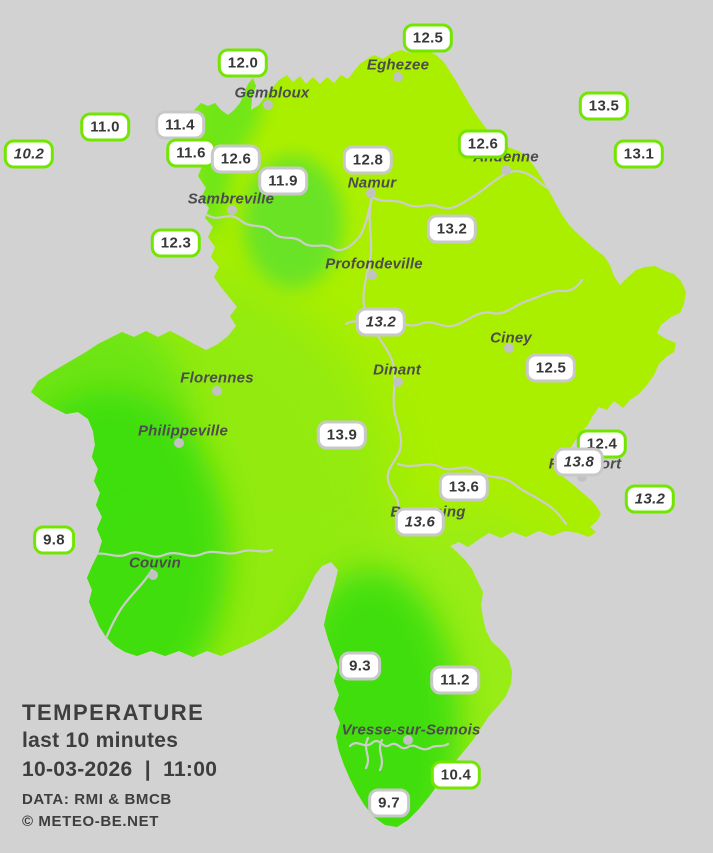 This screenshot has height=853, width=713. What do you see at coordinates (428, 38) in the screenshot?
I see `temp-label-0-12.5: 12.5` at bounding box center [428, 38].